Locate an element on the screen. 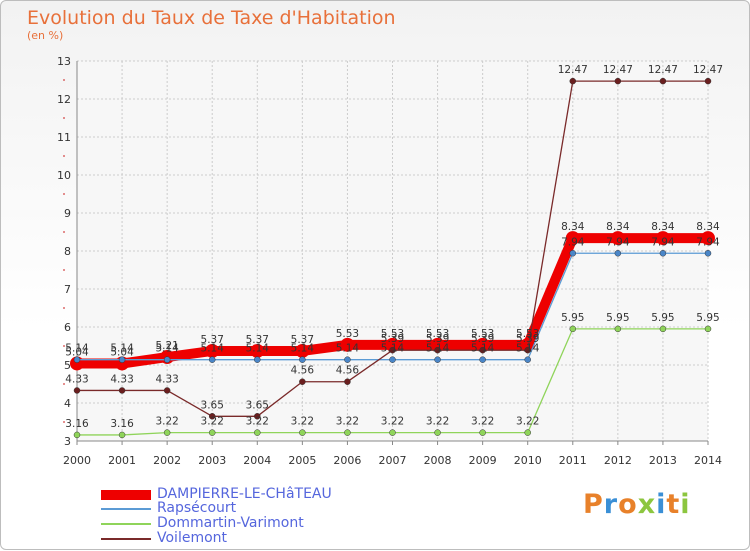 This screenshot has width=750, height=551. y-tick-label: 6 is located at coordinates (67, 327).